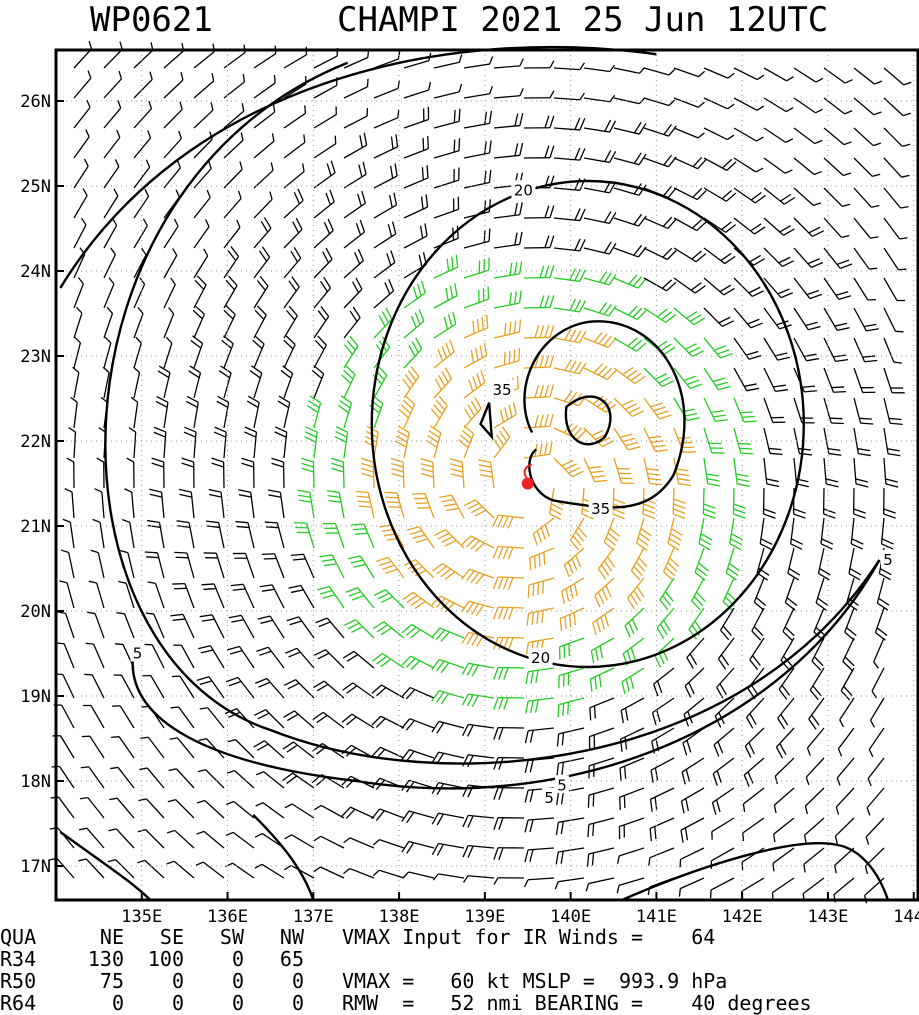 This screenshot has width=919, height=1015. What do you see at coordinates (35, 782) in the screenshot?
I see `y-tick-label: 18N` at bounding box center [35, 782].